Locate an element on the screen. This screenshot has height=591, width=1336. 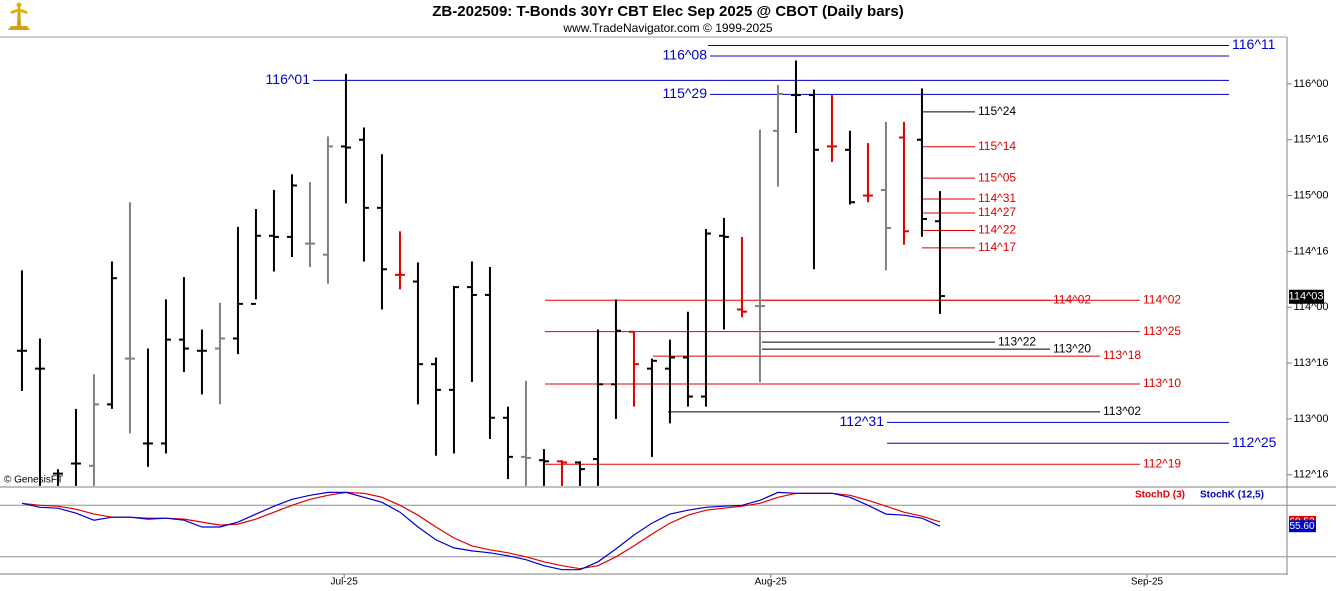
level-label: 112^25 is located at coordinates (1254, 442).